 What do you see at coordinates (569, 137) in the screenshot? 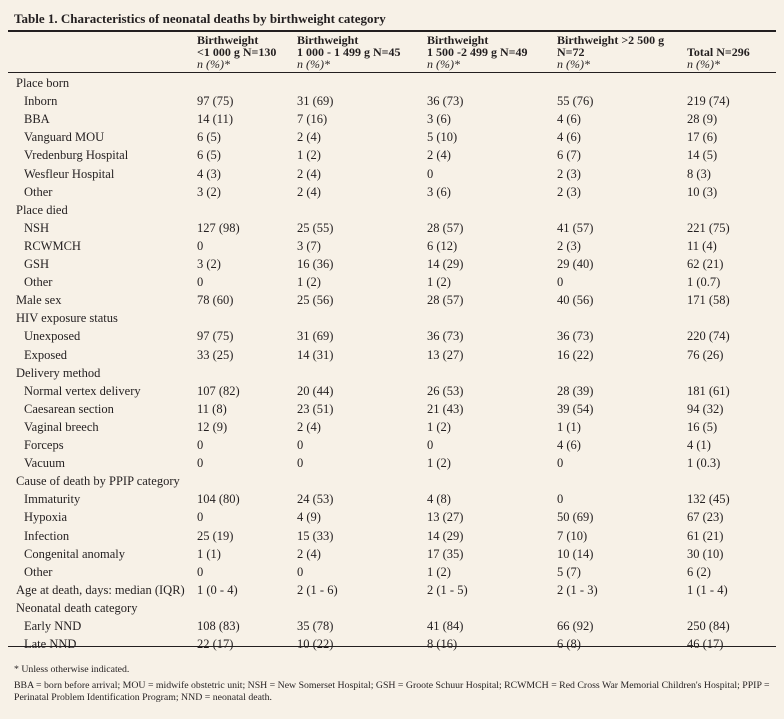
I see `cell: 4 (6)` at bounding box center [569, 137].